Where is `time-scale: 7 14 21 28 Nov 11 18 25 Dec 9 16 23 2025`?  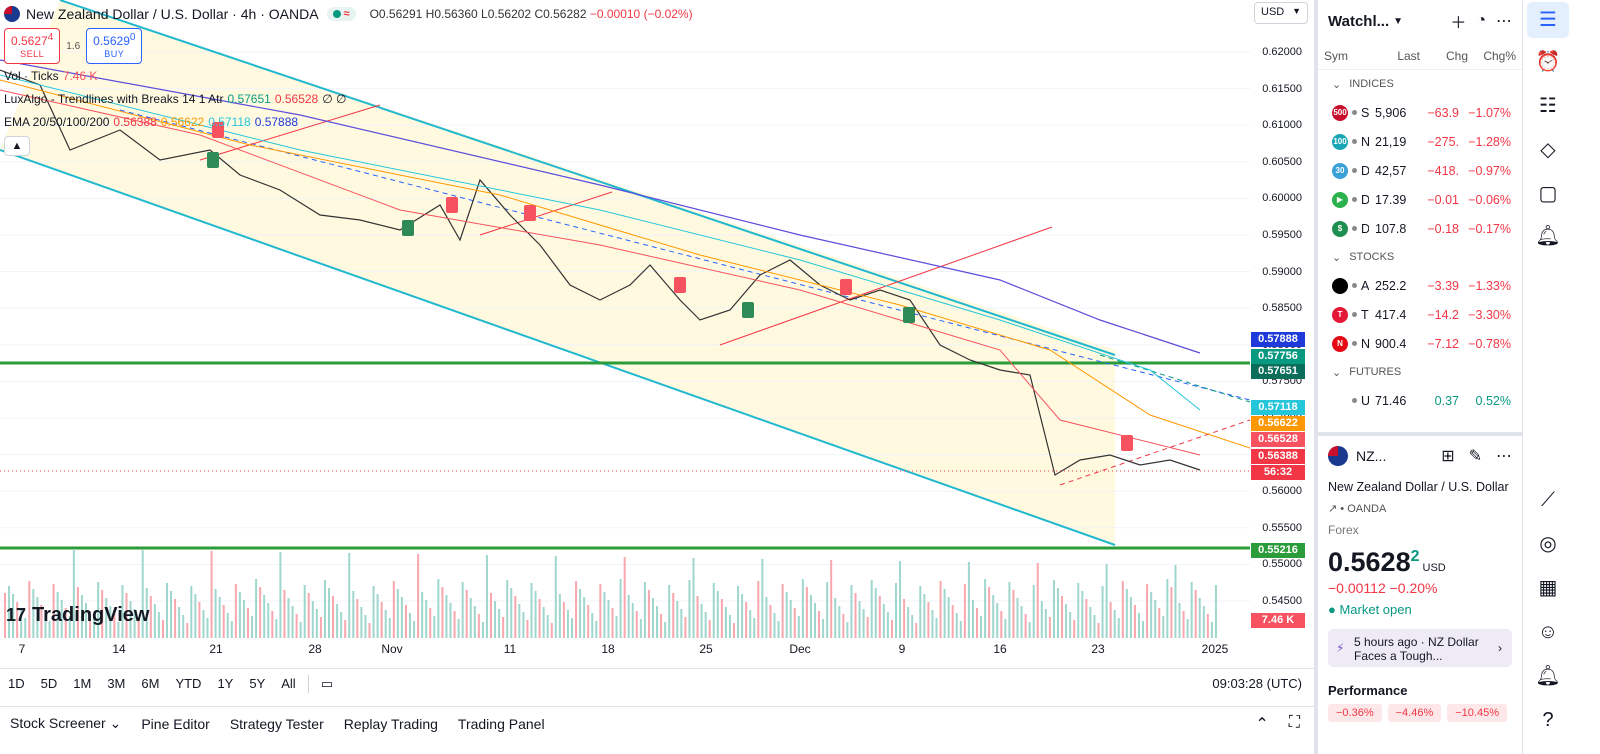 time-scale: 7 14 21 28 Nov 11 18 25 Dec 9 16 23 2025 is located at coordinates (625, 651).